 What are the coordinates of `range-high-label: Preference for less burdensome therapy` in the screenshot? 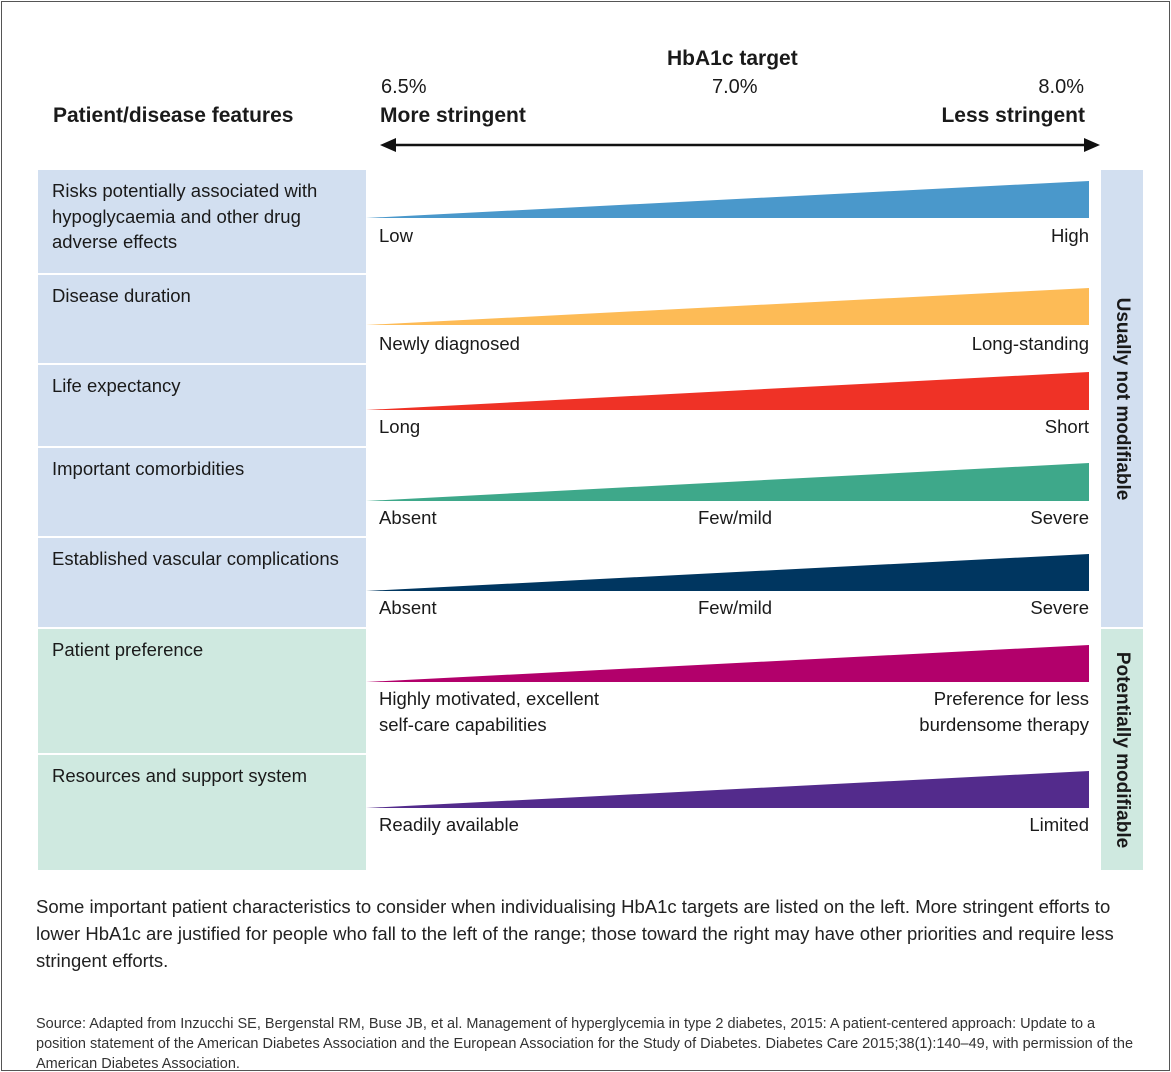 It's located at (1004, 711).